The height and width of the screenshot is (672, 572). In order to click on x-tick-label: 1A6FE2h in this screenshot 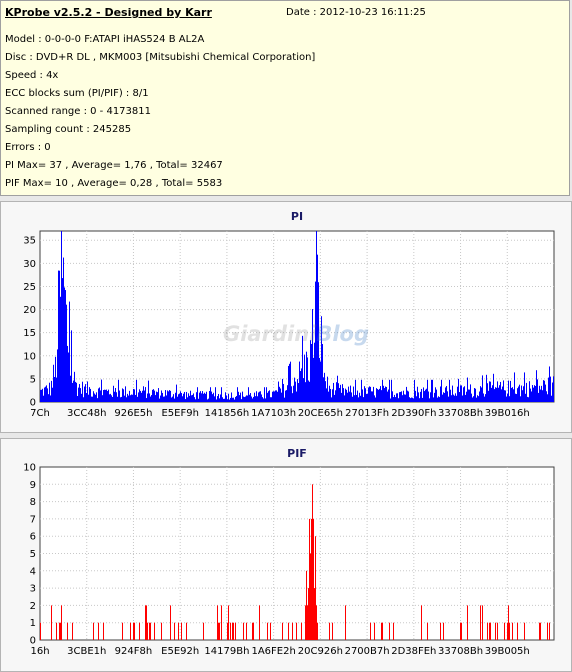, I will do `click(273, 651)`.